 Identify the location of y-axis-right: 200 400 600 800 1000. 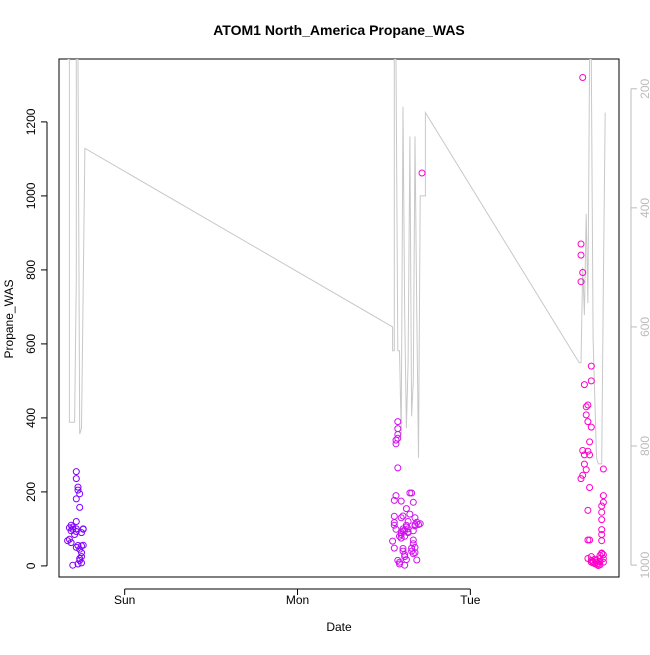
(640, 328).